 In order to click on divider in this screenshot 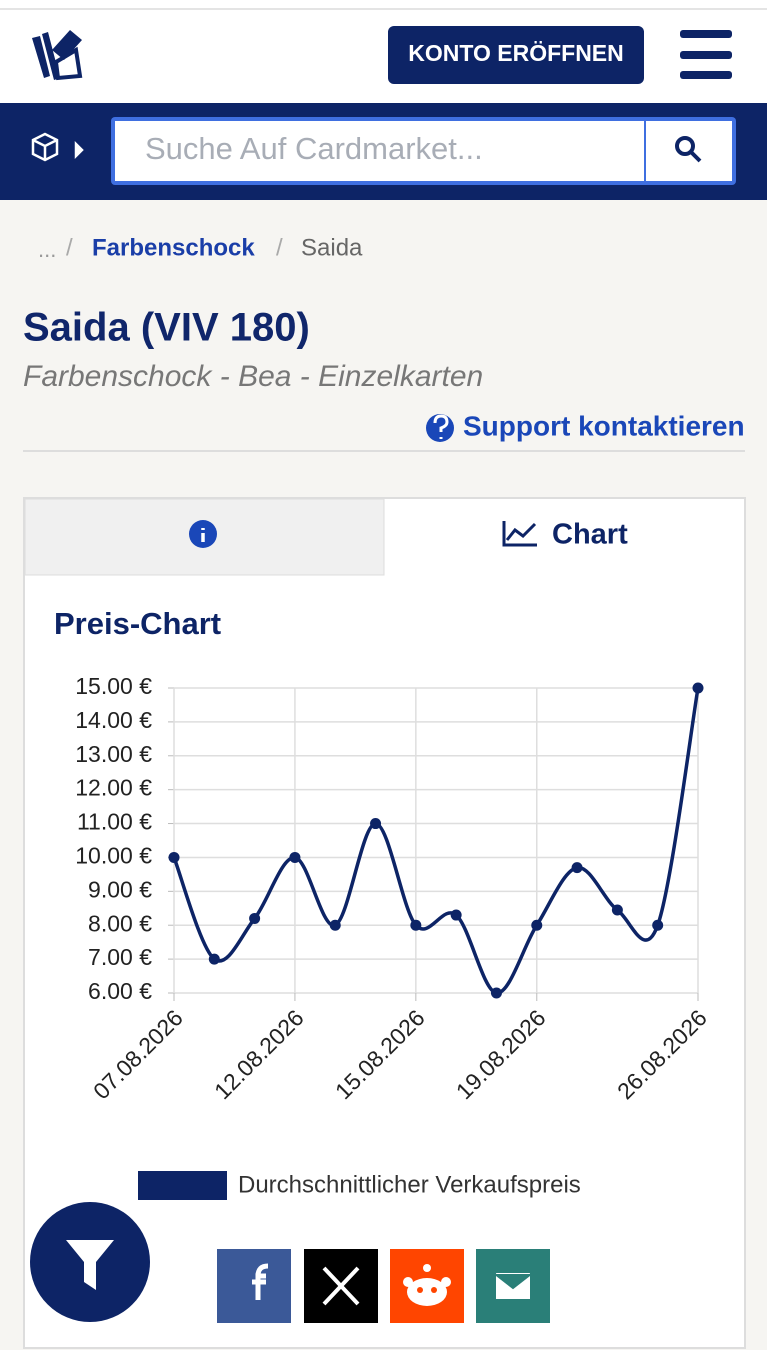, I will do `click(384, 451)`.